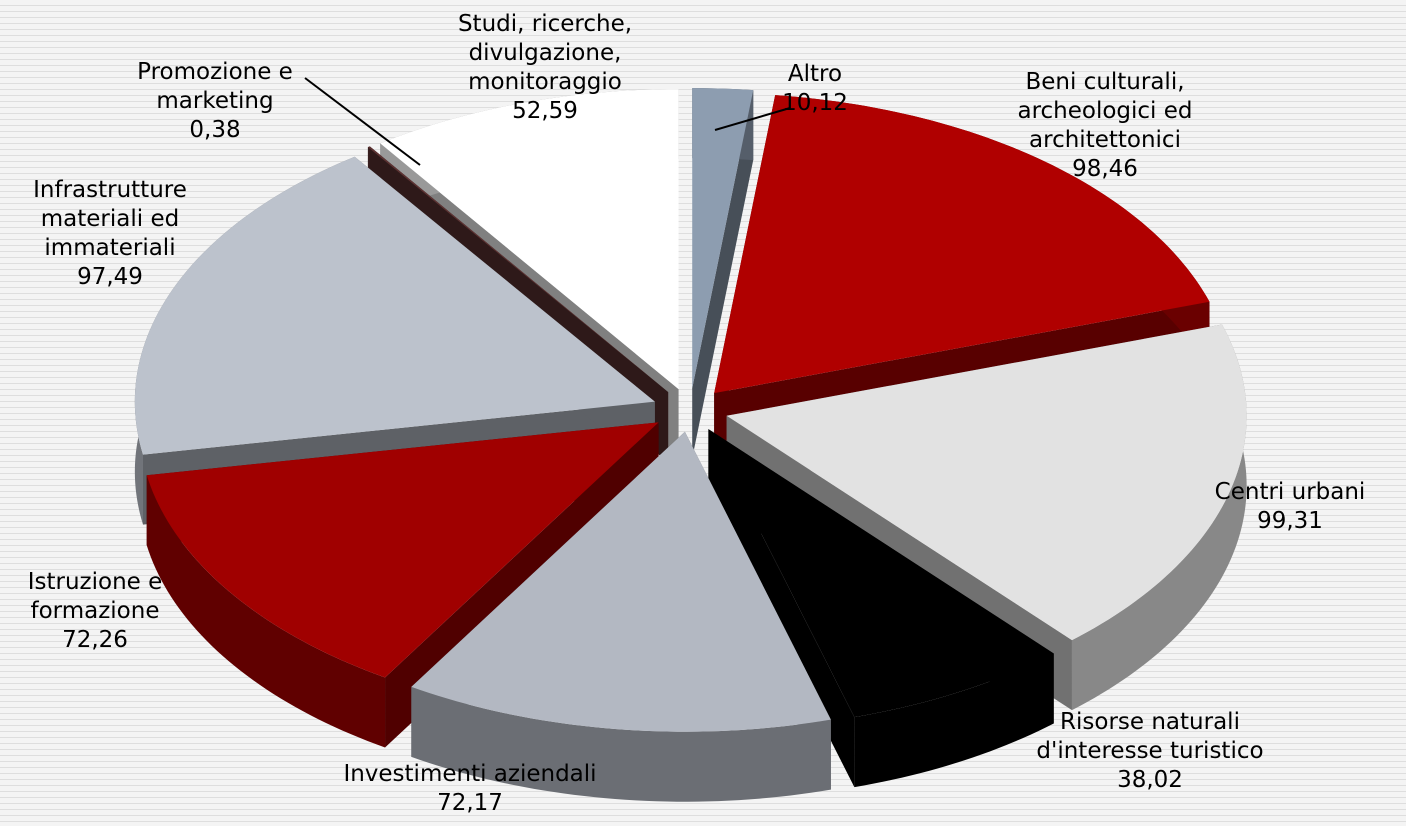 This screenshot has height=826, width=1406. I want to click on value-label: 72,17, so click(470, 803).